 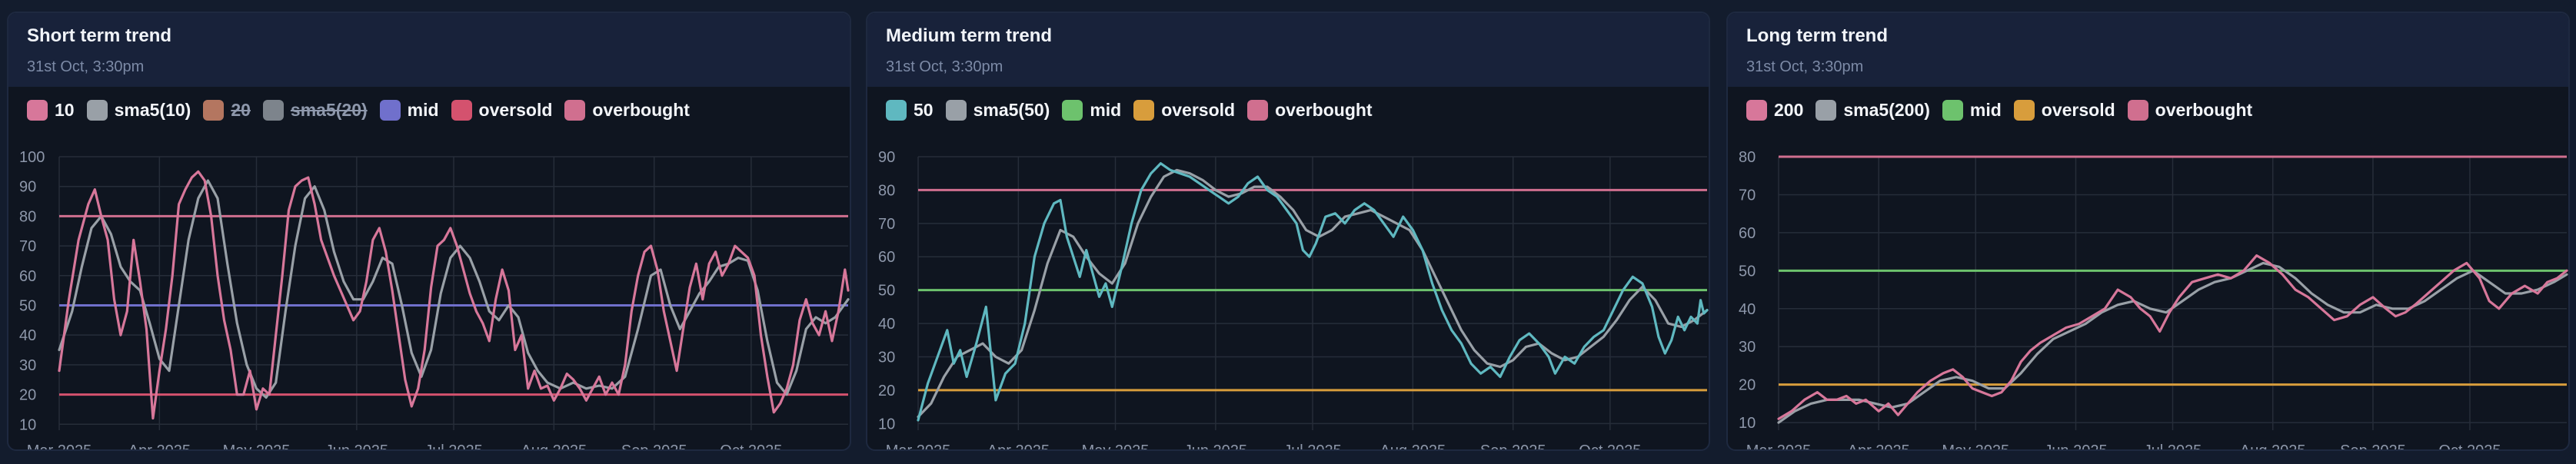 What do you see at coordinates (241, 110) in the screenshot?
I see `legend-label: 20` at bounding box center [241, 110].